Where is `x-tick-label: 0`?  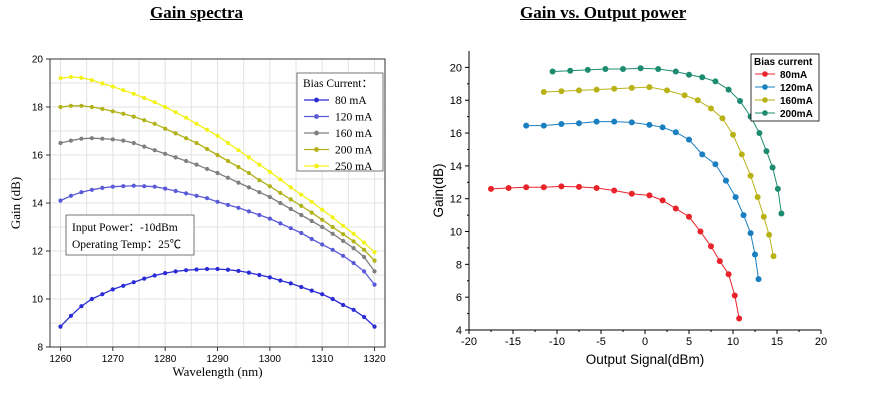
x-tick-label: 0 is located at coordinates (645, 342).